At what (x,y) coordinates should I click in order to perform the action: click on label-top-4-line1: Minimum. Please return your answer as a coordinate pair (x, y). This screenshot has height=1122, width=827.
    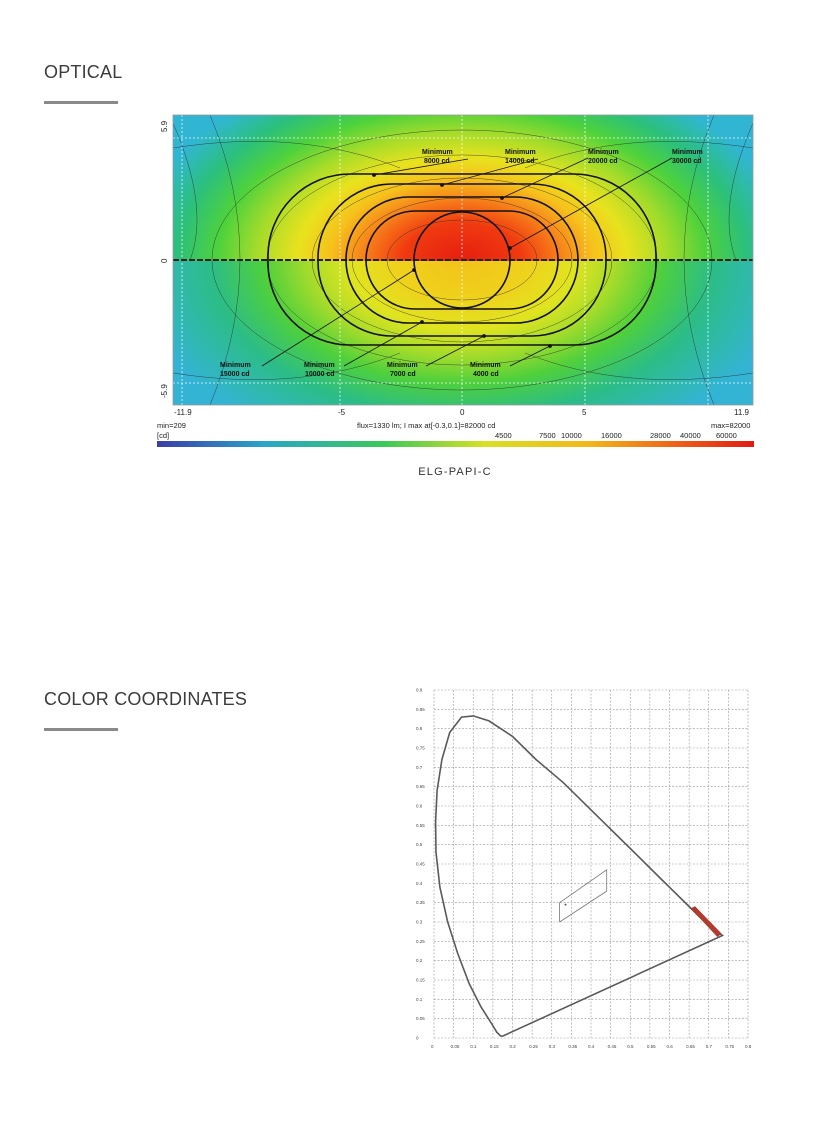
    Looking at the image, I should click on (687, 152).